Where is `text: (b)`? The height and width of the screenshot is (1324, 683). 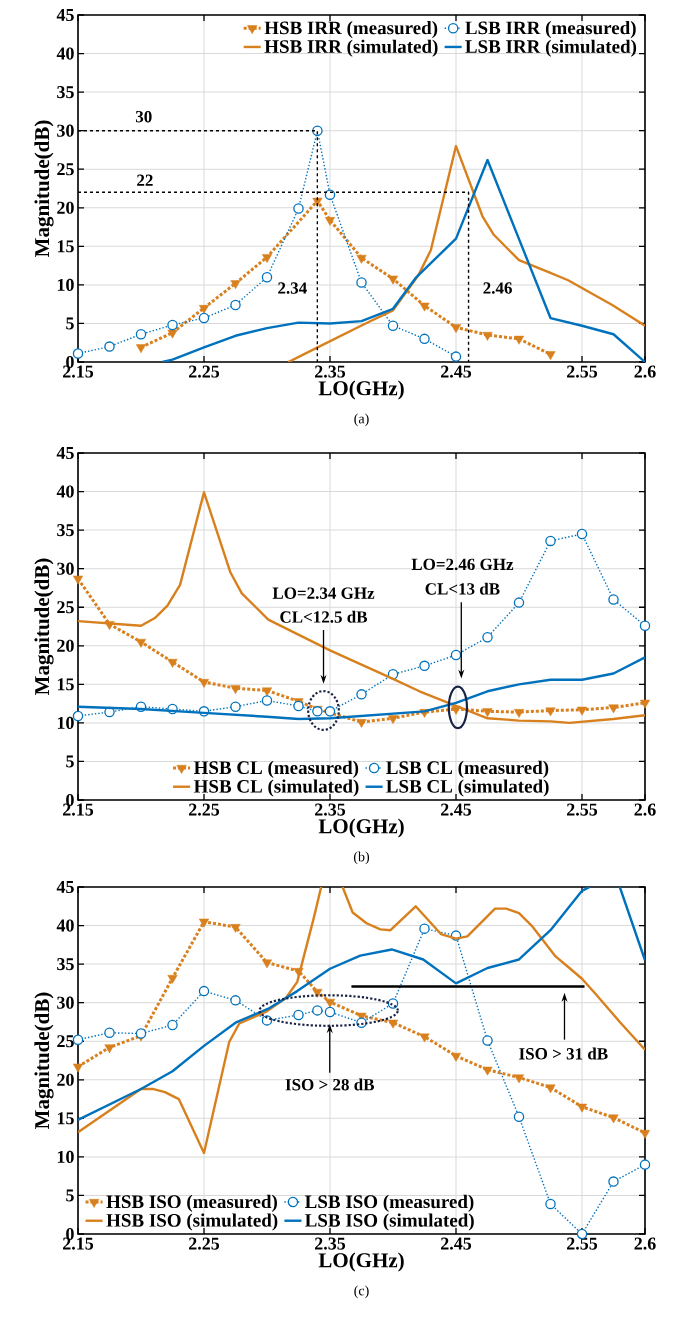
text: (b) is located at coordinates (361, 858).